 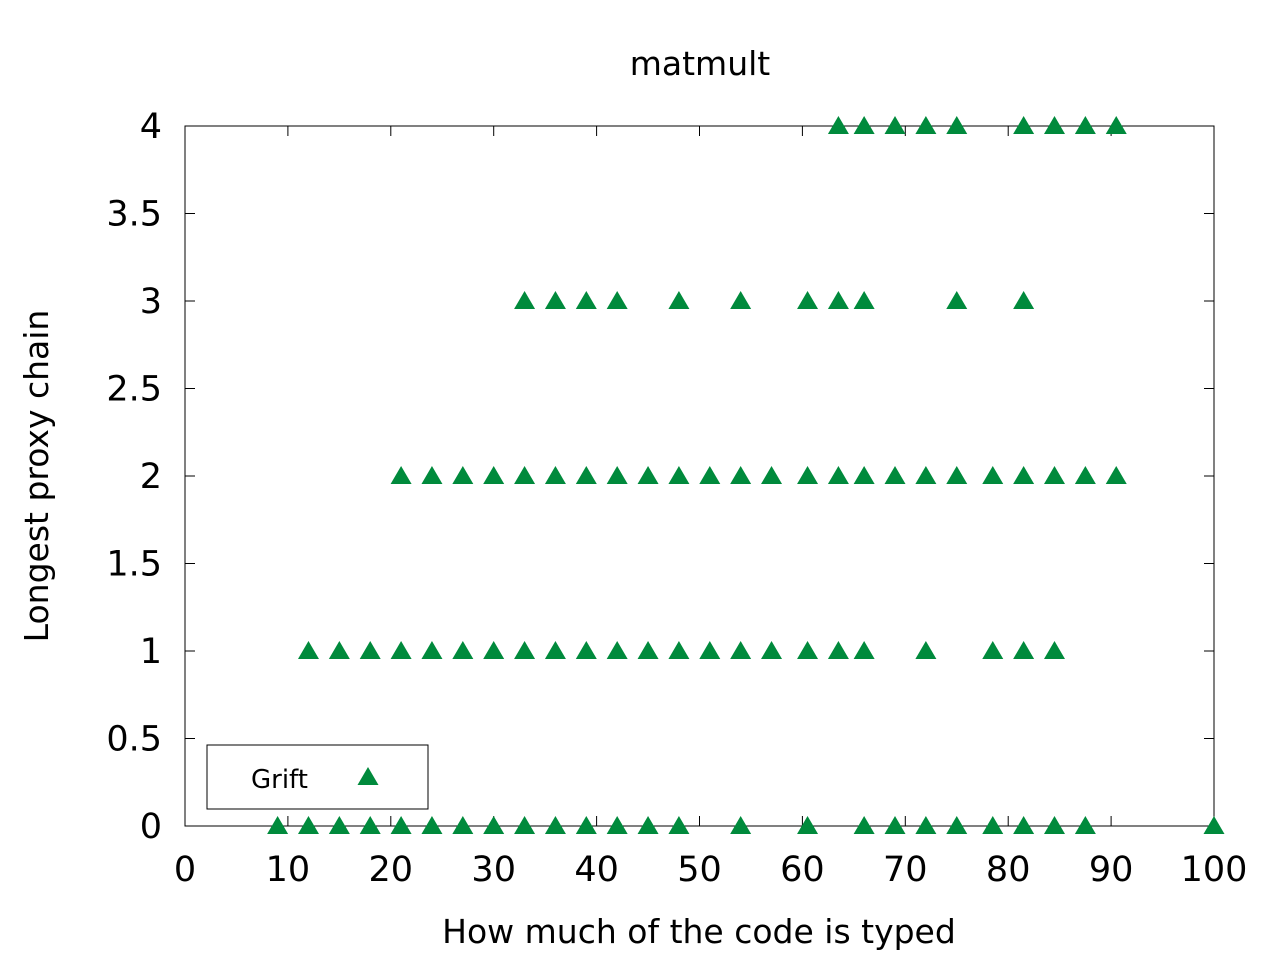 I want to click on legend-label: Grift, so click(x=279, y=780).